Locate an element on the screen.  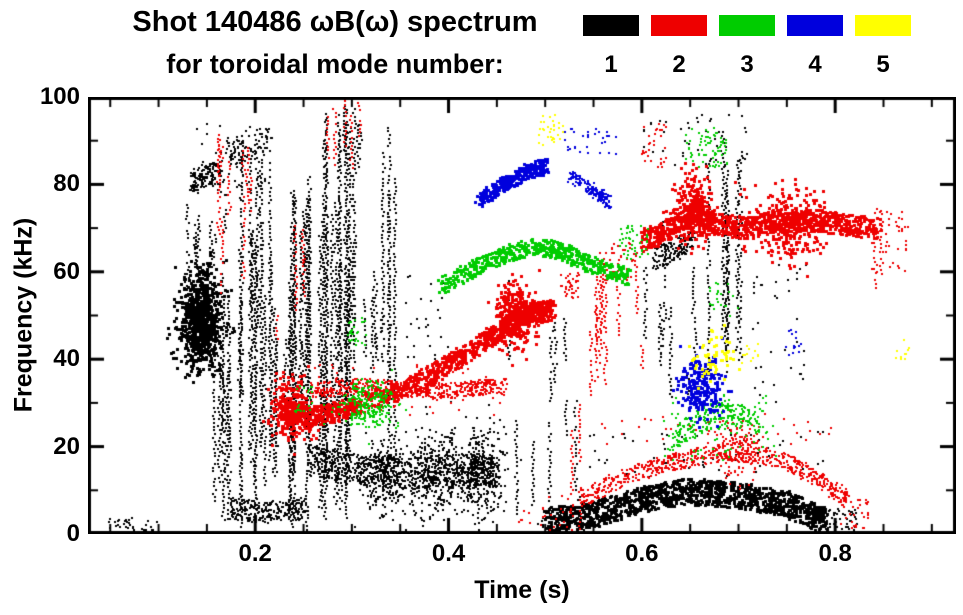
legend-label-n1: 1 is located at coordinates (611, 64).